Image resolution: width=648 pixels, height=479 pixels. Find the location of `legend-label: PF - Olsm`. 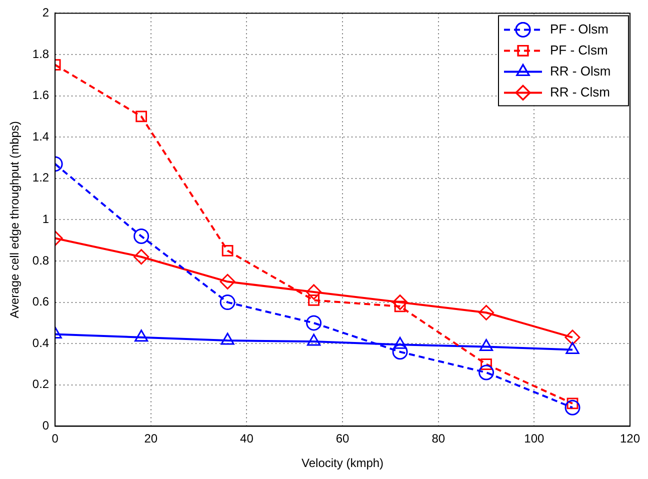

legend-label: PF - Olsm is located at coordinates (579, 28).